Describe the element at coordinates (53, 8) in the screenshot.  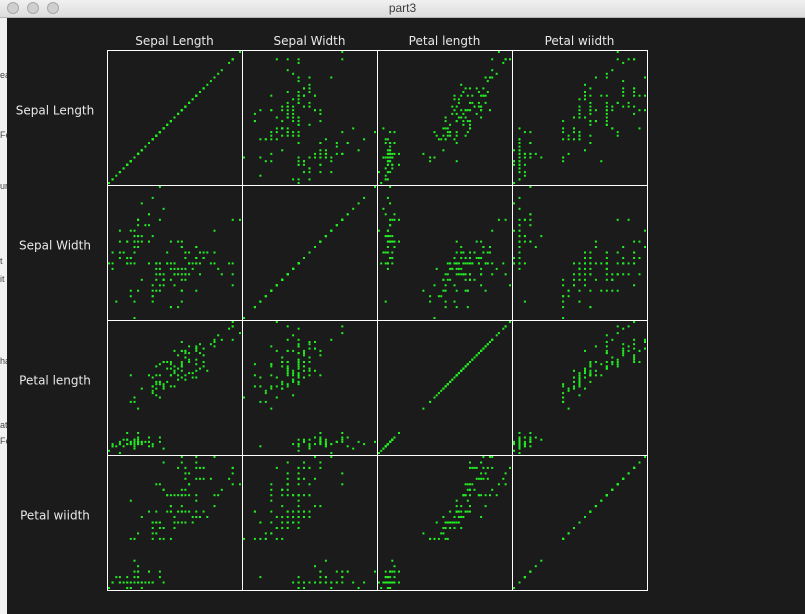
I see `zoom-window-button` at that location.